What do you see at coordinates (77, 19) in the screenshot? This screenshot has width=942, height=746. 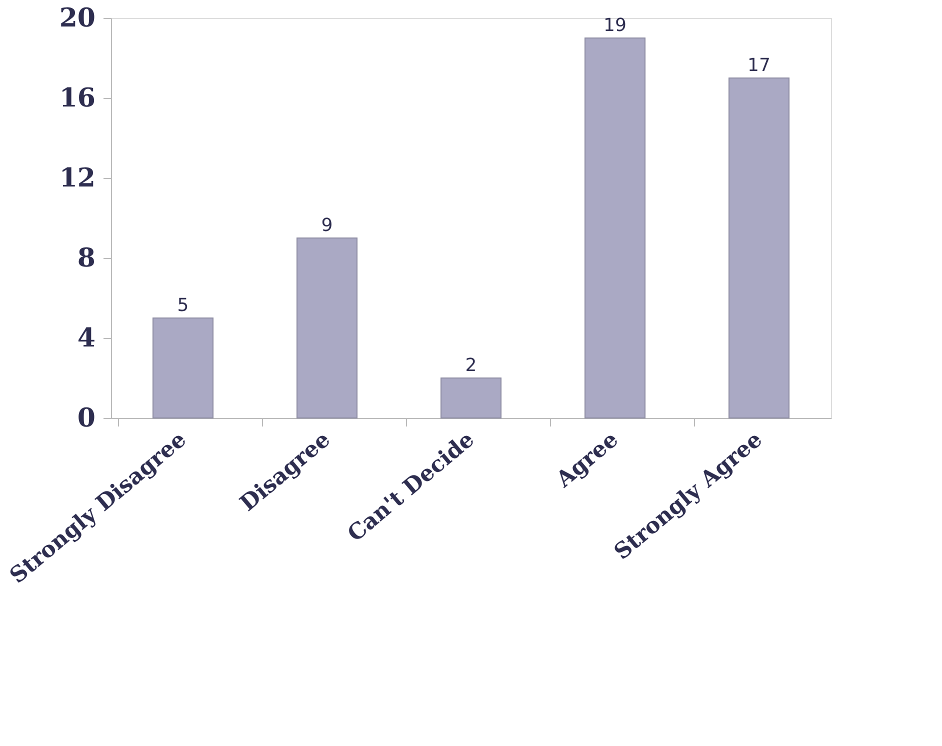 I see `y-tick-label: 20` at bounding box center [77, 19].